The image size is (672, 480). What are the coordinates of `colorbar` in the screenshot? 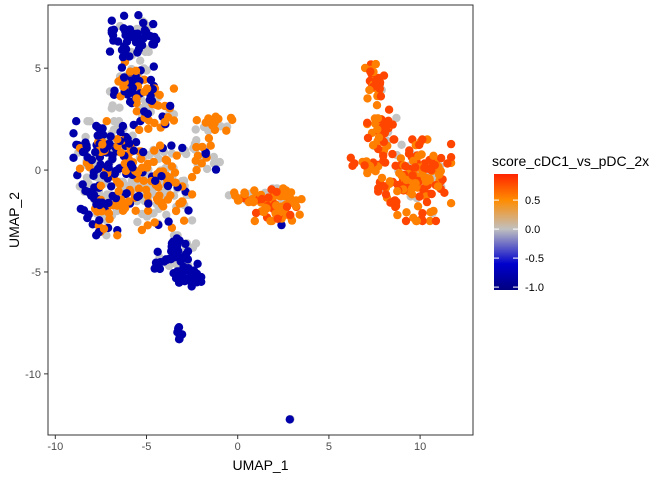 It's located at (506, 232).